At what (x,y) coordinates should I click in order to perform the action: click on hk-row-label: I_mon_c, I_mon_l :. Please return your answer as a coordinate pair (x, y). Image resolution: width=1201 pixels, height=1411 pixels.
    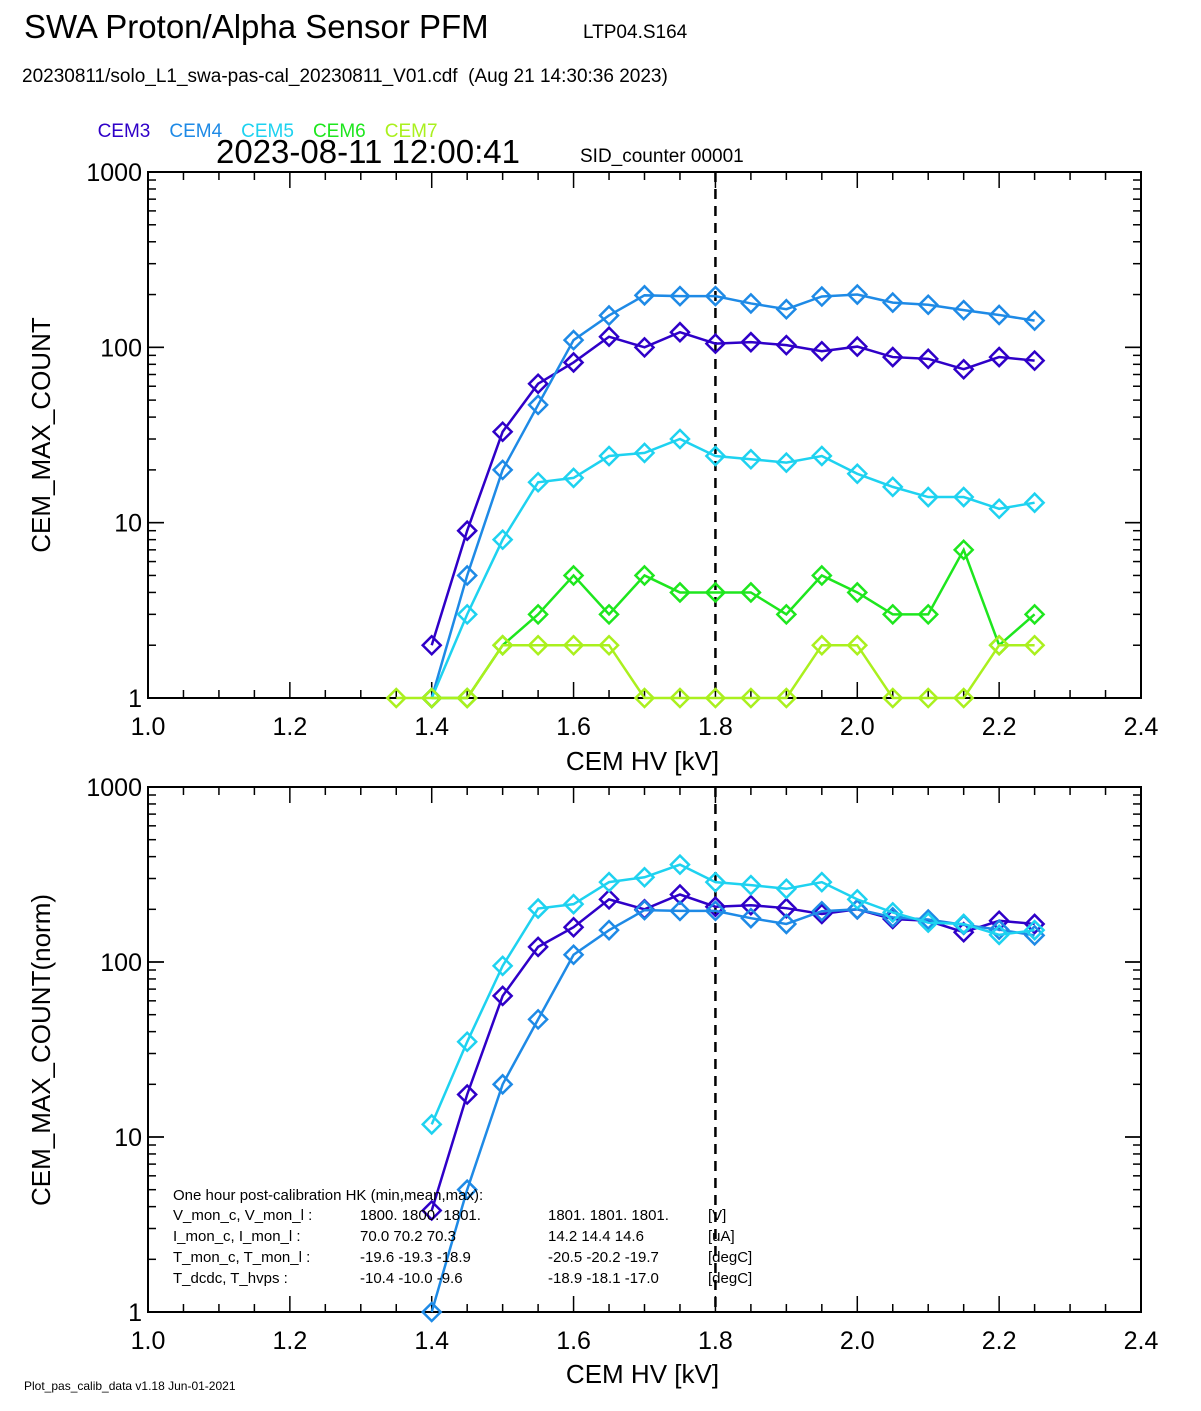
    Looking at the image, I should click on (237, 1236).